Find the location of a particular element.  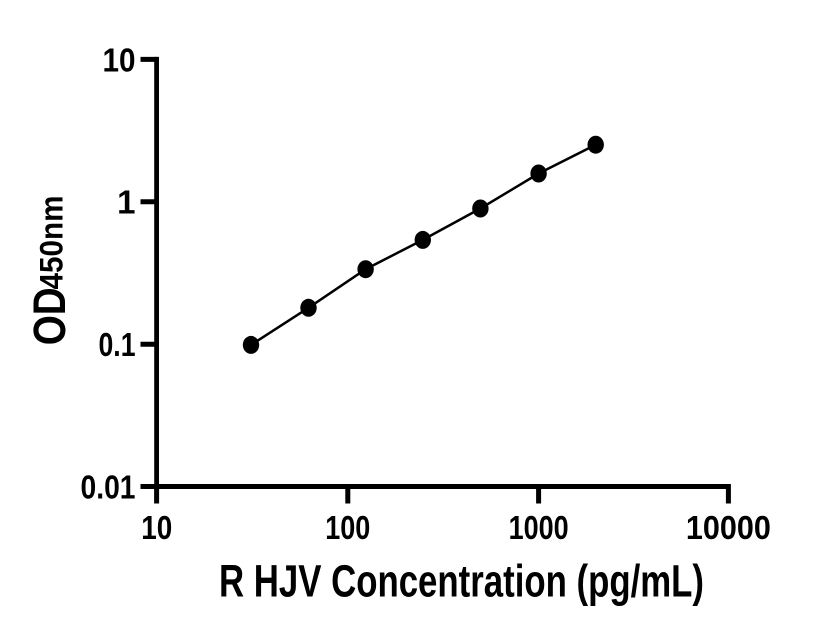

svg-text: 1 is located at coordinates (126, 202).